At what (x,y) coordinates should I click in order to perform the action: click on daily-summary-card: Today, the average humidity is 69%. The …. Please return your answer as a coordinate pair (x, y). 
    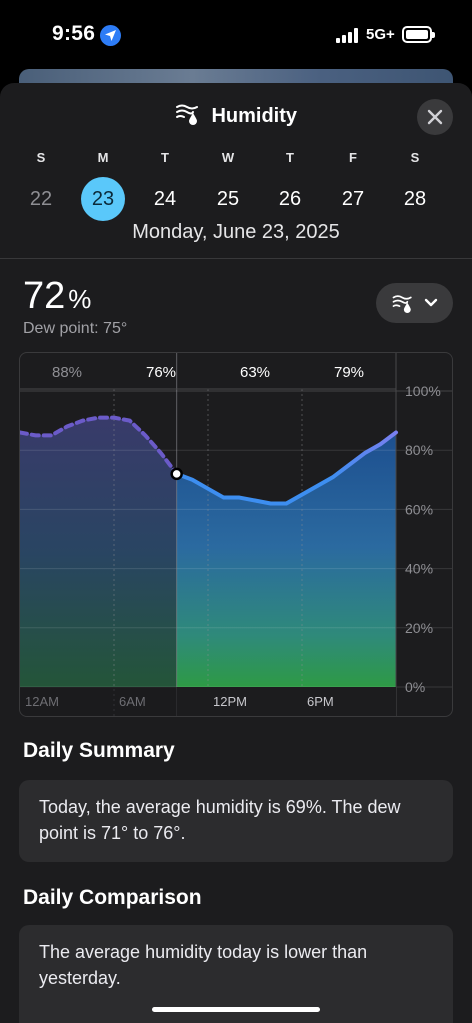
    Looking at the image, I should click on (236, 821).